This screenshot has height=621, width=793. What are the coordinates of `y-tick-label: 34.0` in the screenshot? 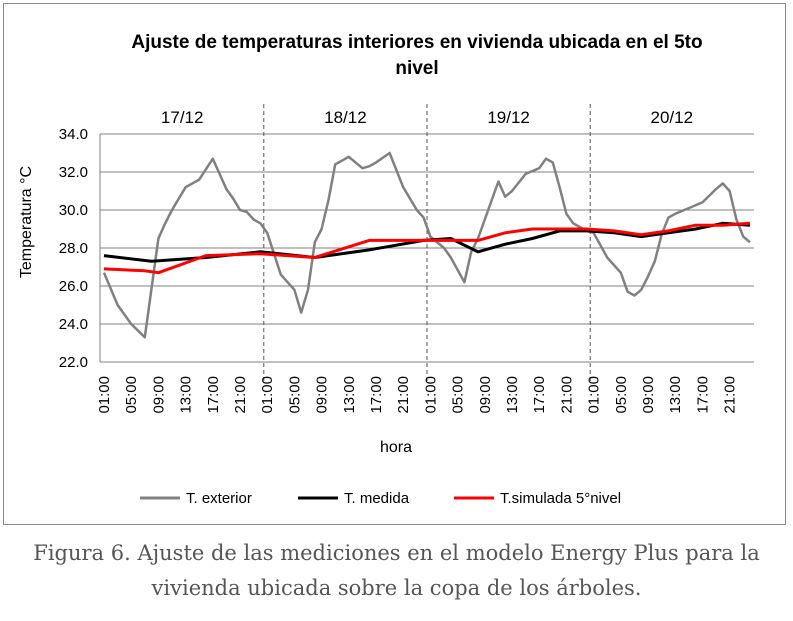 It's located at (73, 134).